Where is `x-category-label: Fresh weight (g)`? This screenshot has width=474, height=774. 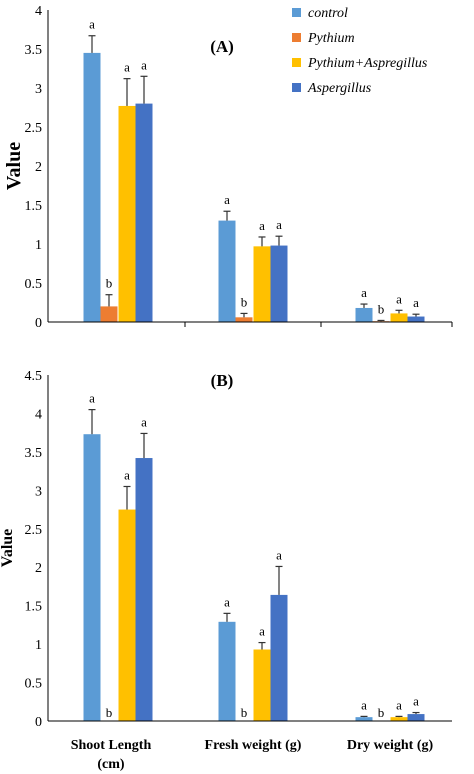
x-category-label: Fresh weight (g) is located at coordinates (253, 745).